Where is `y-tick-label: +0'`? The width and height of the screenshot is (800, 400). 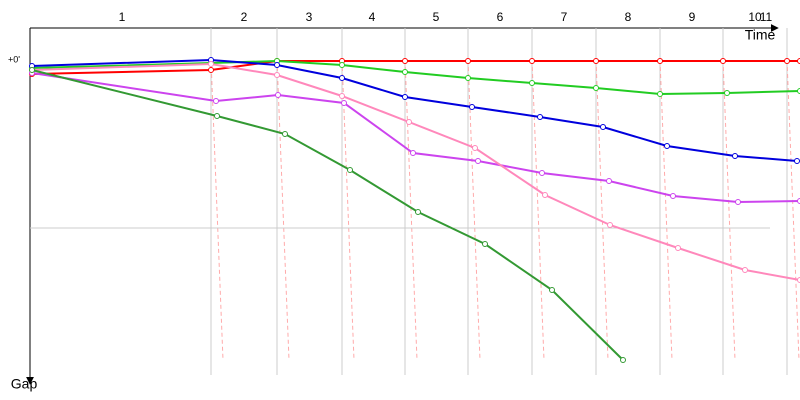
y-tick-label: +0' is located at coordinates (14, 59).